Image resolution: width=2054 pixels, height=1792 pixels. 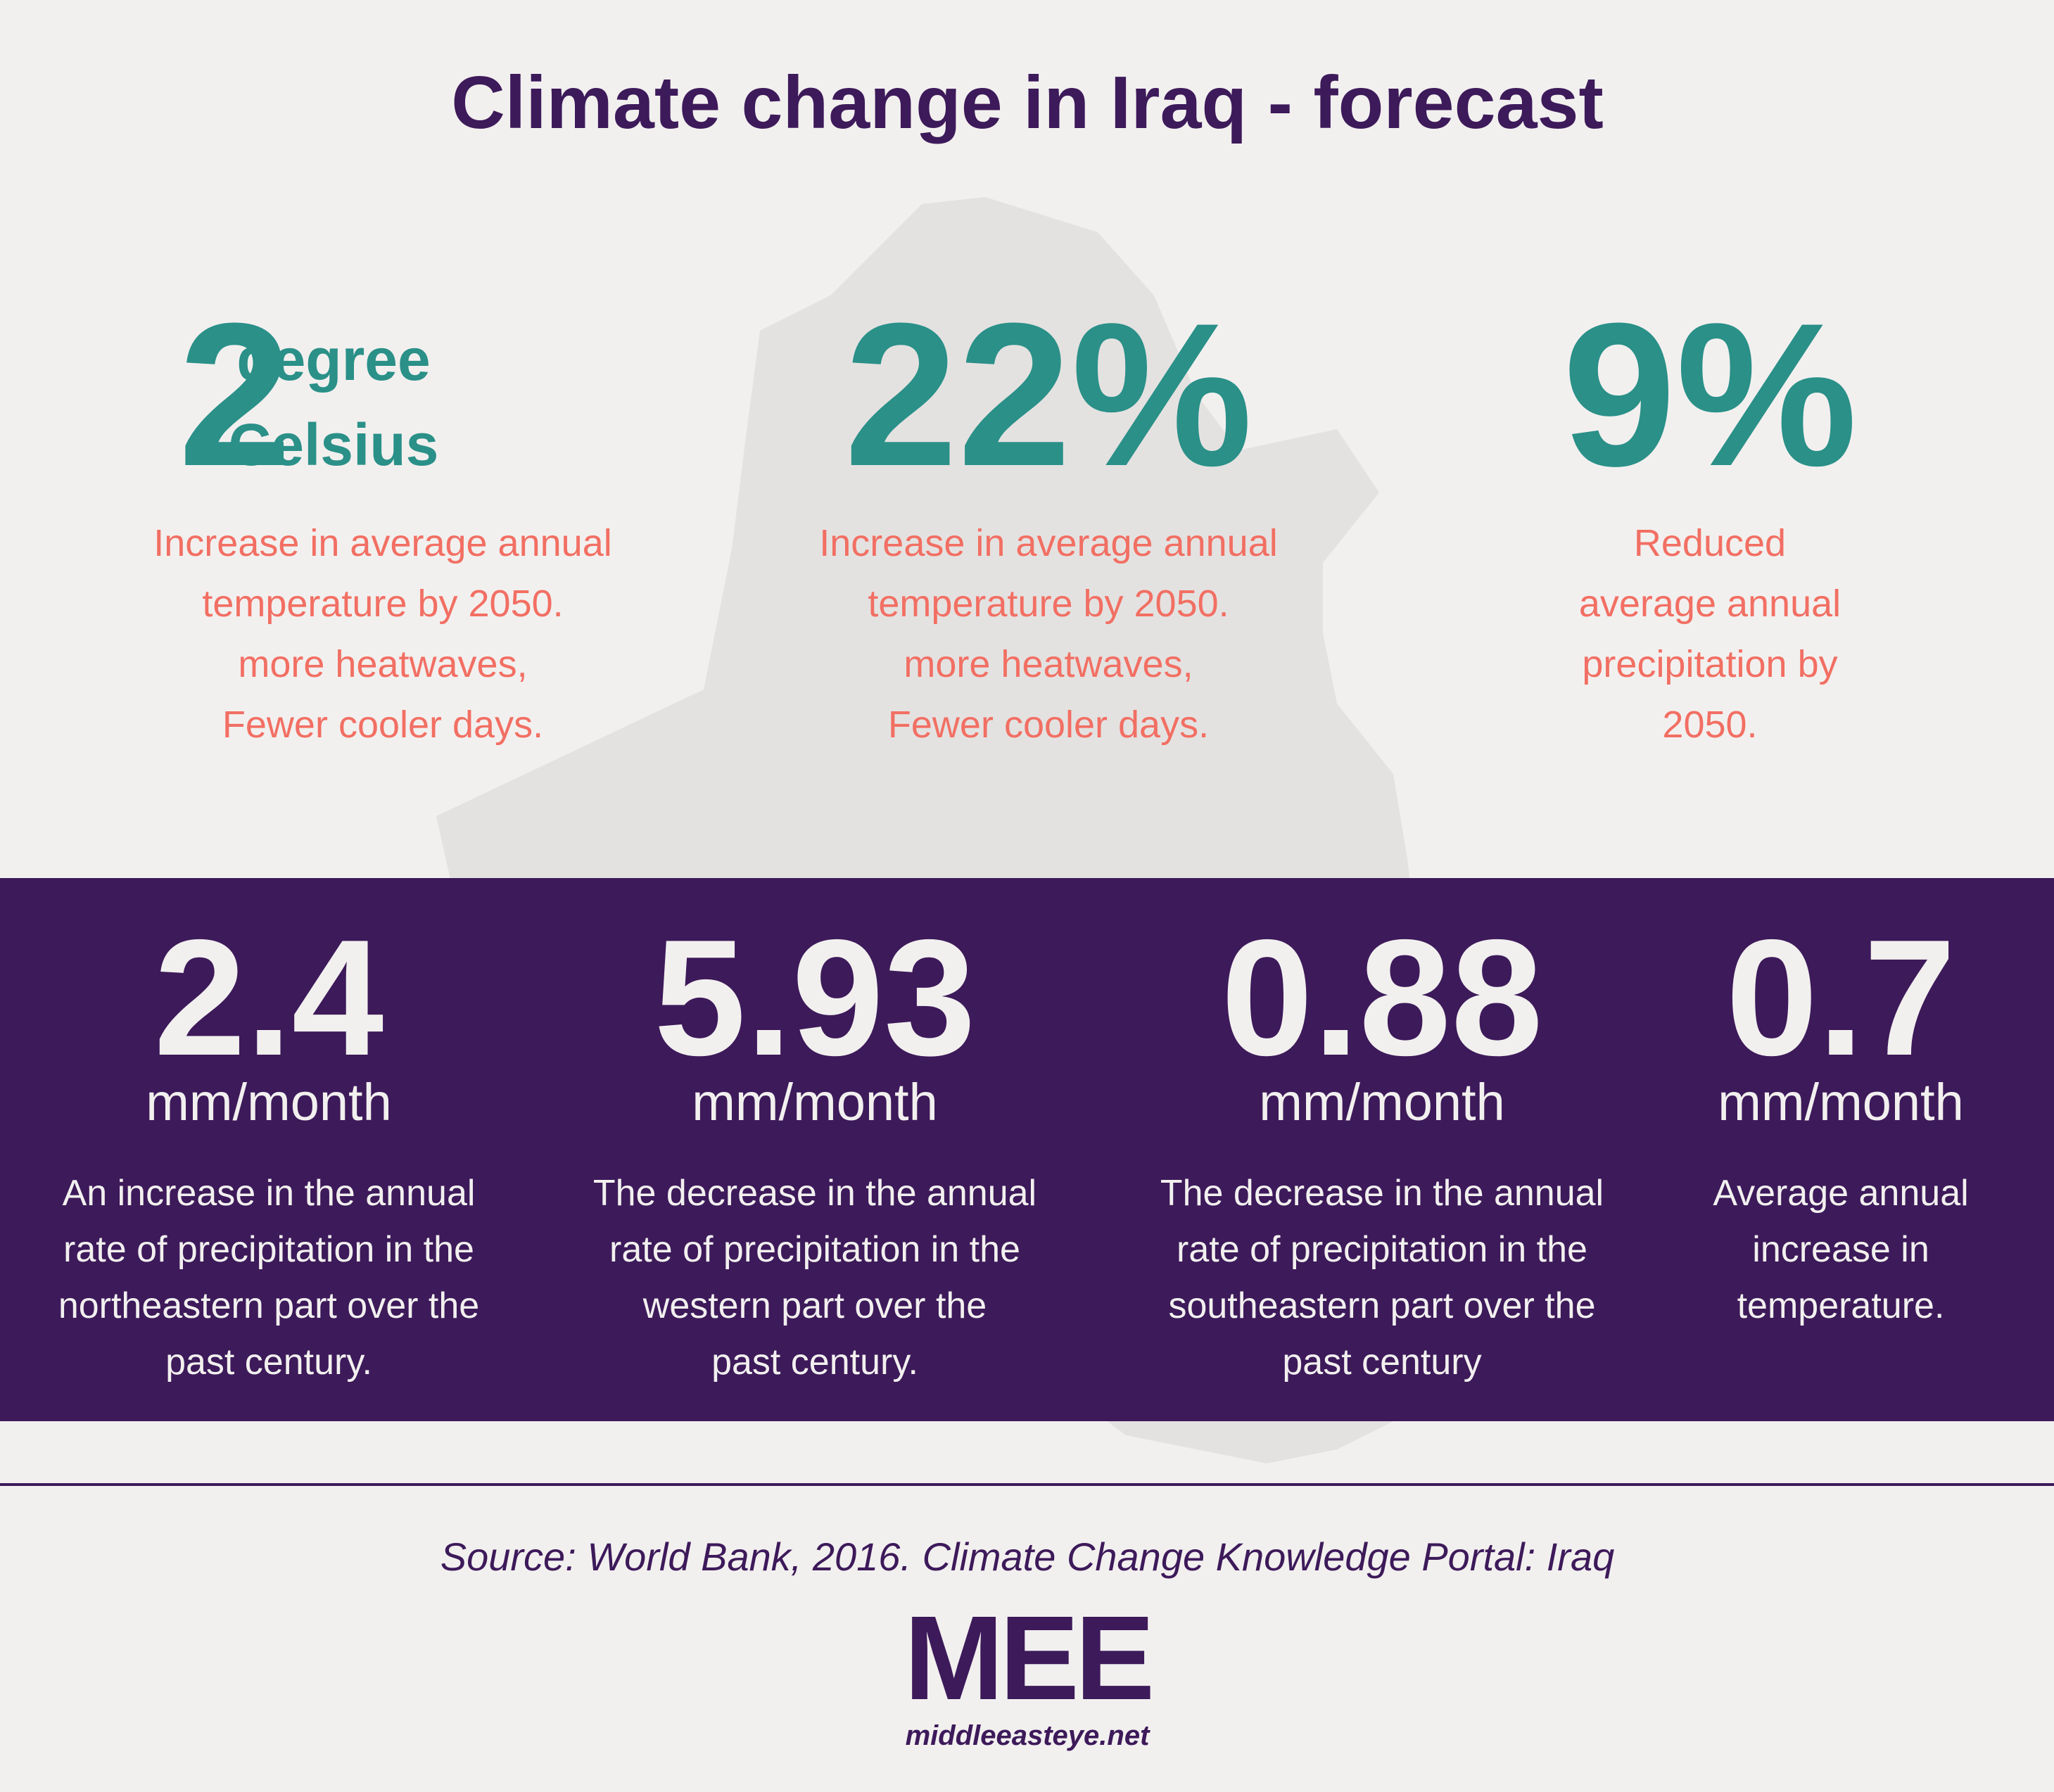 What do you see at coordinates (333, 359) in the screenshot?
I see `stat-unit: degree` at bounding box center [333, 359].